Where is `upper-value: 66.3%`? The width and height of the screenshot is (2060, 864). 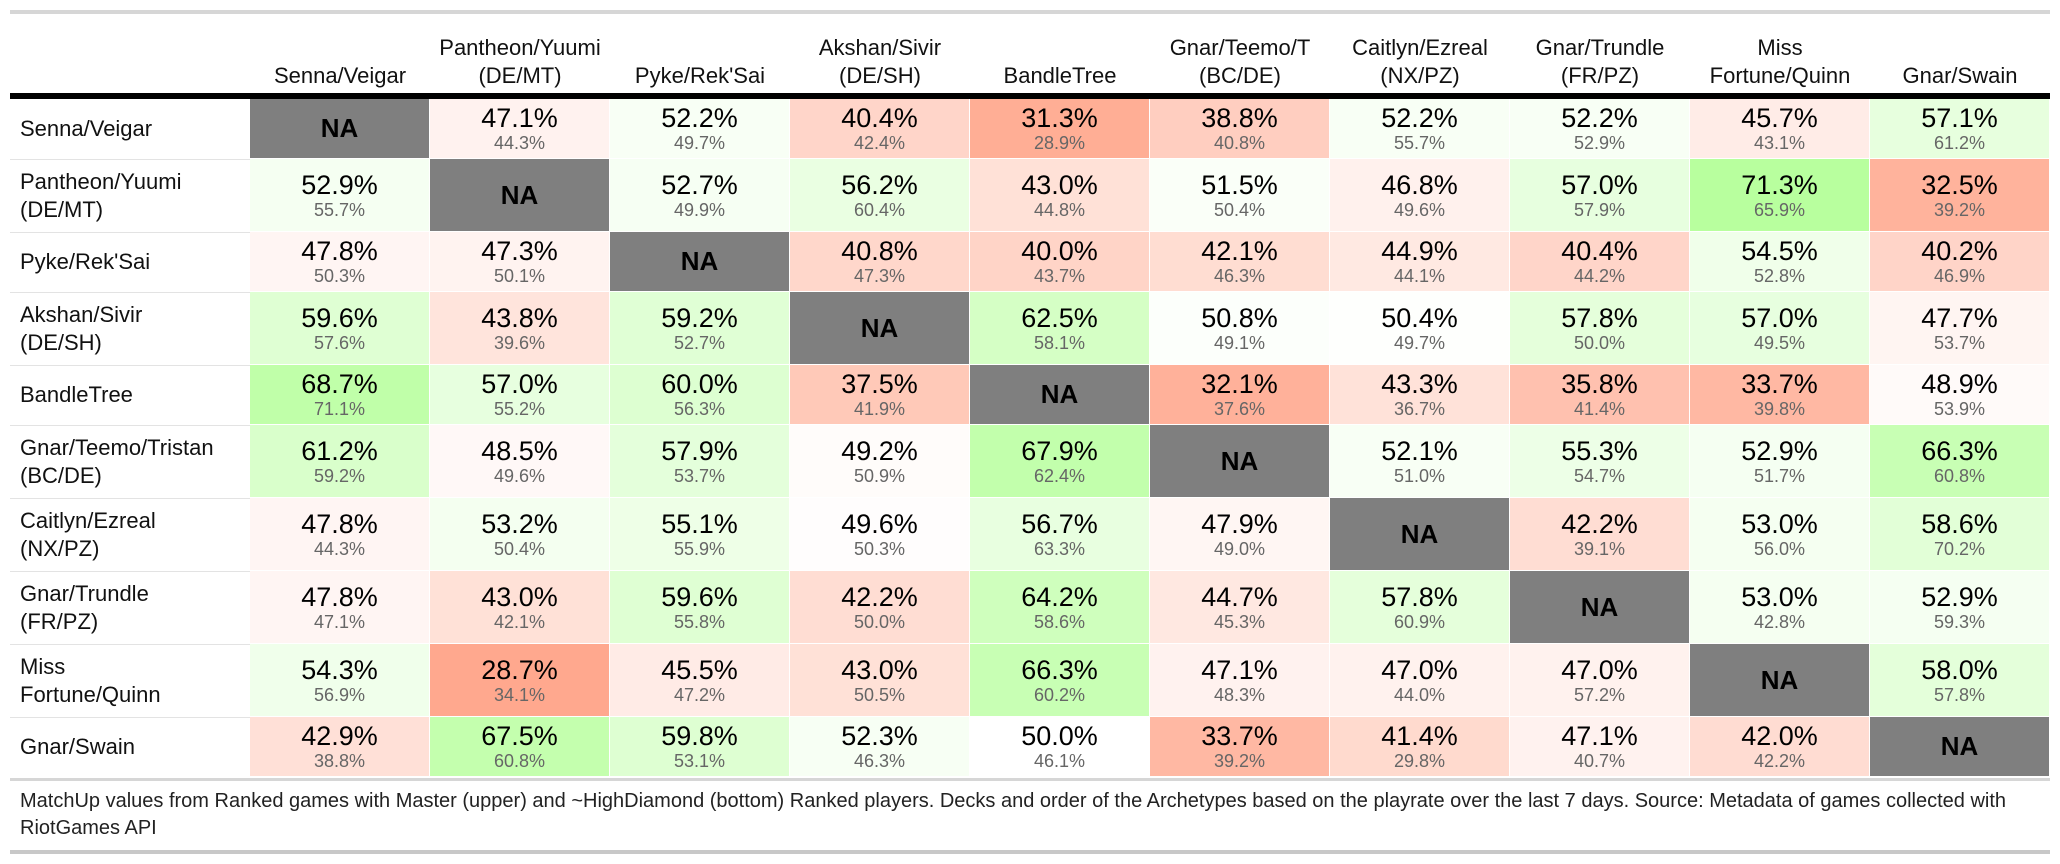
upper-value: 66.3% is located at coordinates (1059, 669).